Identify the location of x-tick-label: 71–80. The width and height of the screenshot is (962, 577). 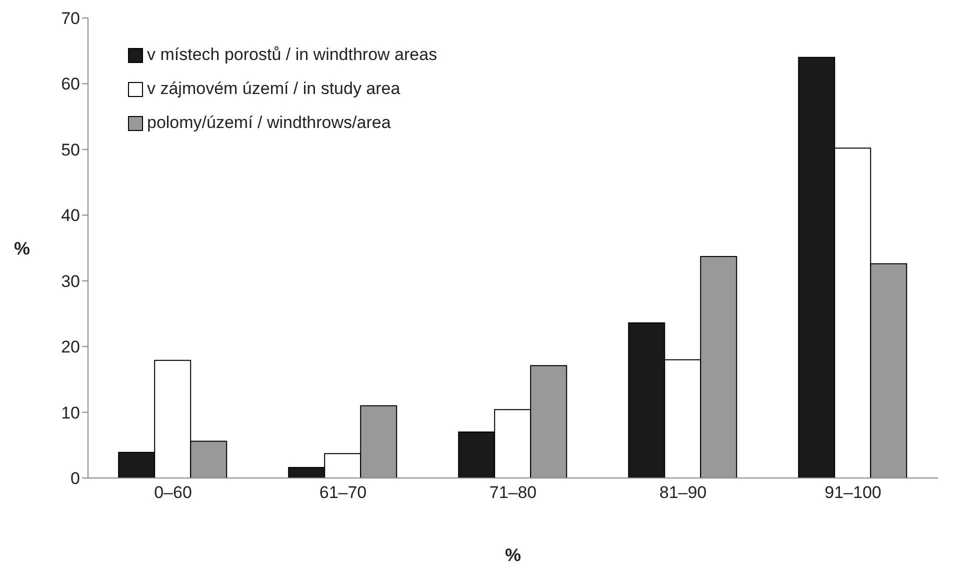
(513, 492).